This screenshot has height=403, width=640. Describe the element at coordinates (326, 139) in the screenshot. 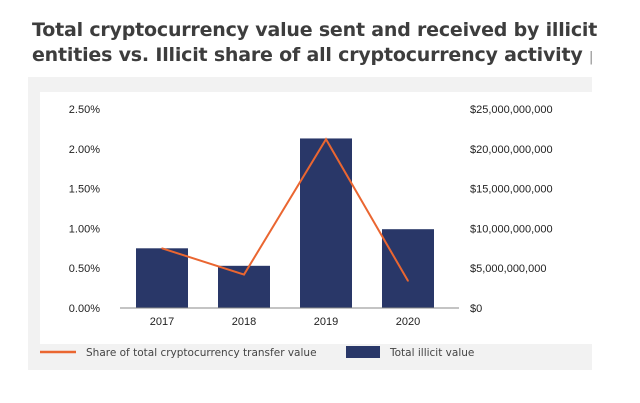

I see `share-point-2019` at that location.